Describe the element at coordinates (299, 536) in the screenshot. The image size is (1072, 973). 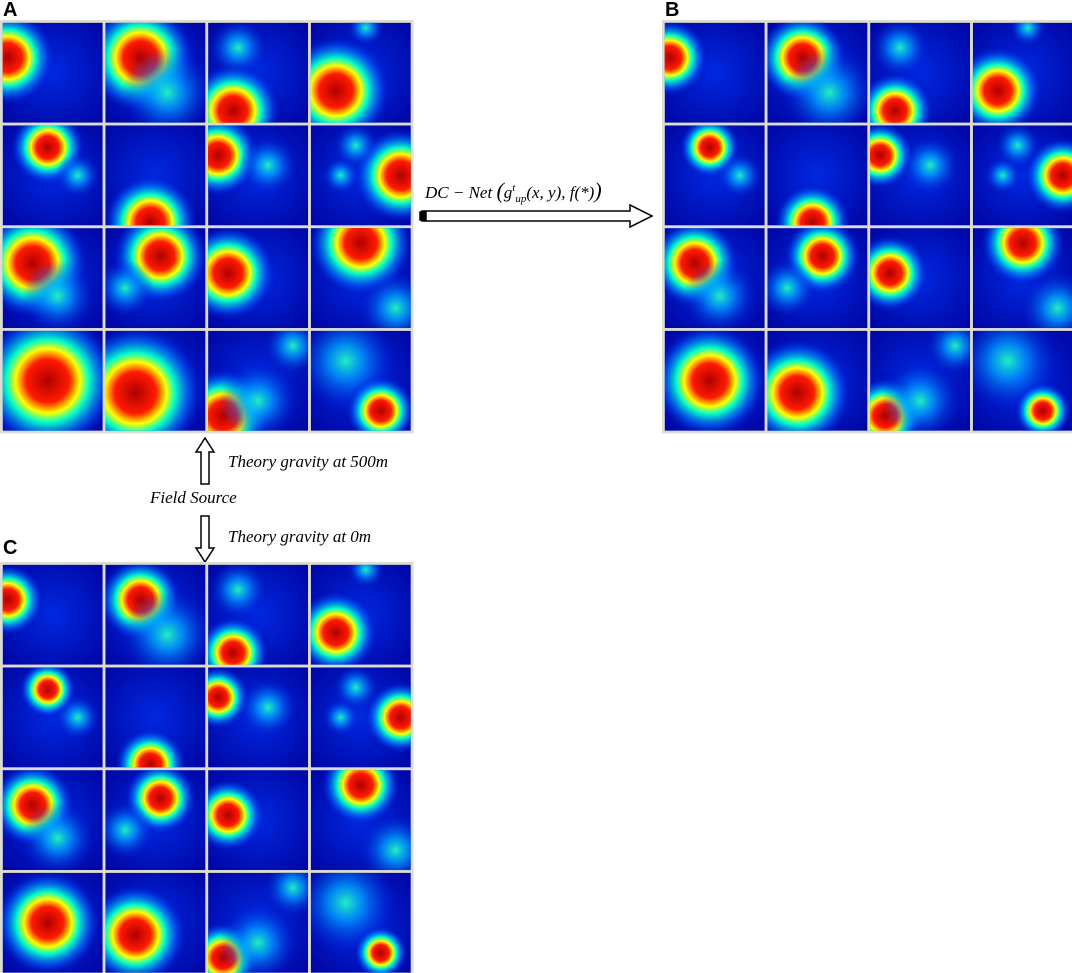
I see `annotation: Theory gravity at 0m` at that location.